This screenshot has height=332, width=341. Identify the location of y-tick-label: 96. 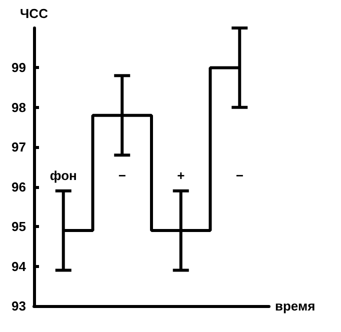
(19, 186).